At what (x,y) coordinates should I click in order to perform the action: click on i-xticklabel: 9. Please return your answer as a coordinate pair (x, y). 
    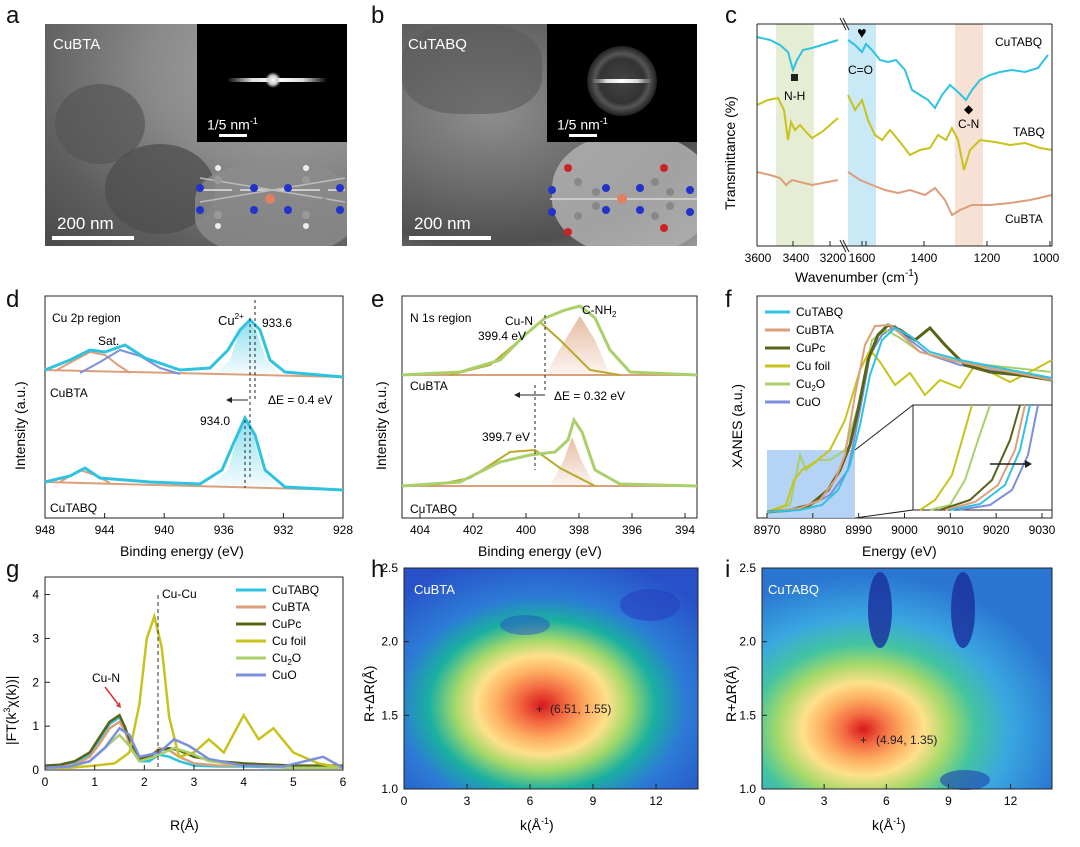
    Looking at the image, I should click on (948, 801).